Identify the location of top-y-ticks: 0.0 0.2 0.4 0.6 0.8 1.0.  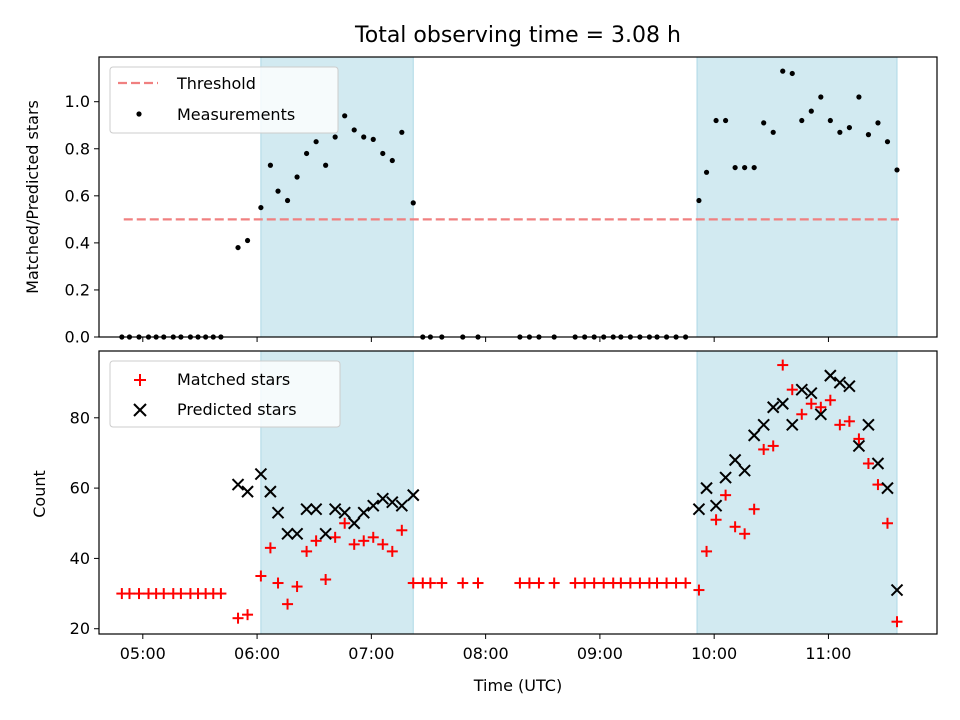
(82, 219).